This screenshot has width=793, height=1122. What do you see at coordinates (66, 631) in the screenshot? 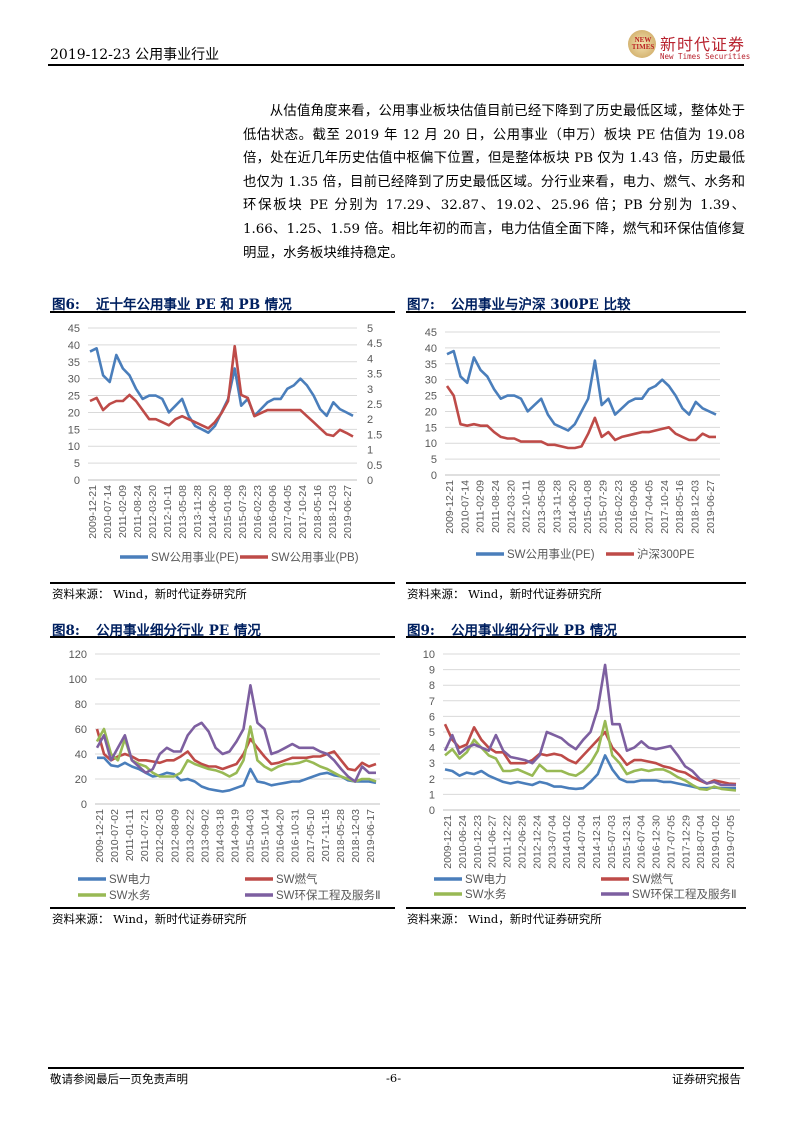
I see `figure-label: 图8:` at bounding box center [66, 631].